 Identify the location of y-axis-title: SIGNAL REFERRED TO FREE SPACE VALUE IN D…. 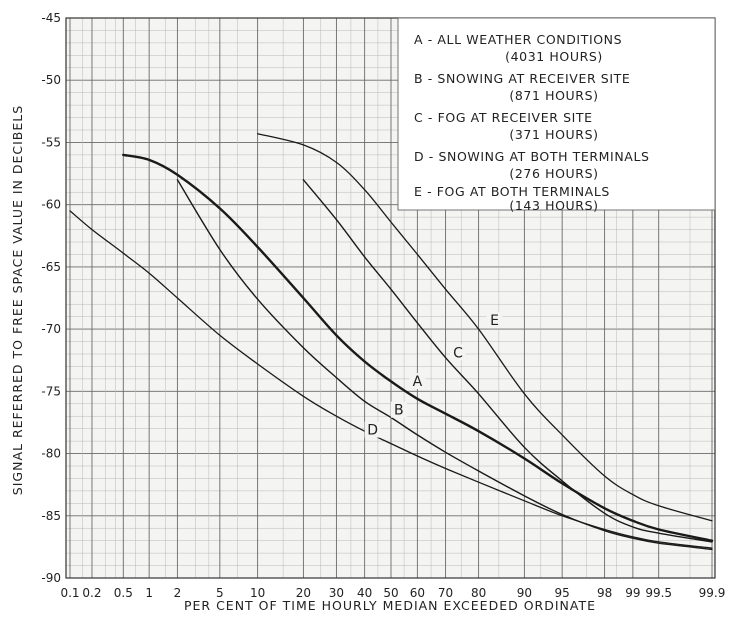
(17, 300).